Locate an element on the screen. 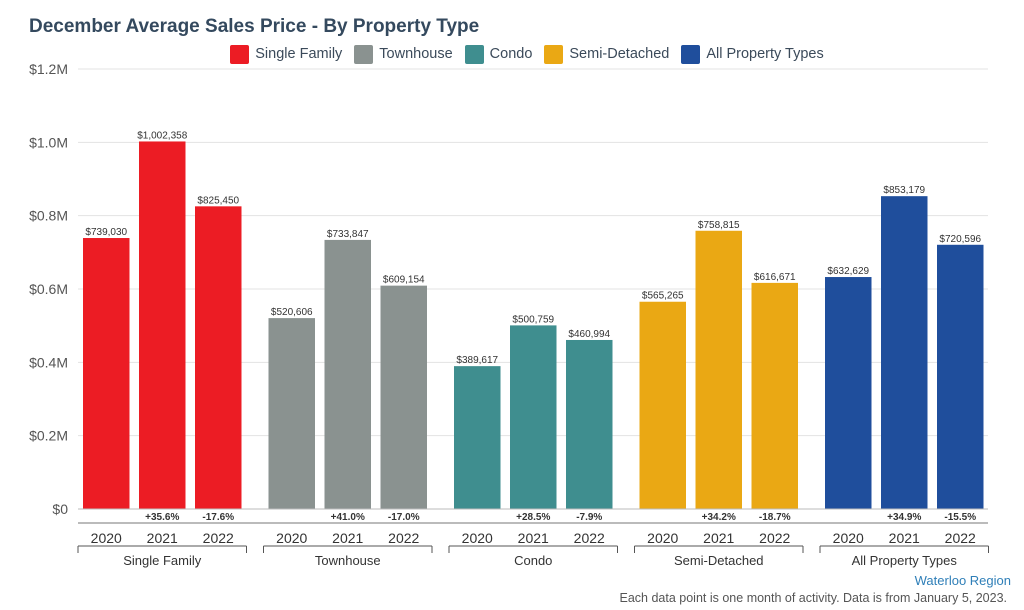 The image size is (1024, 610). y-tick-label: $1.2M is located at coordinates (48, 69).